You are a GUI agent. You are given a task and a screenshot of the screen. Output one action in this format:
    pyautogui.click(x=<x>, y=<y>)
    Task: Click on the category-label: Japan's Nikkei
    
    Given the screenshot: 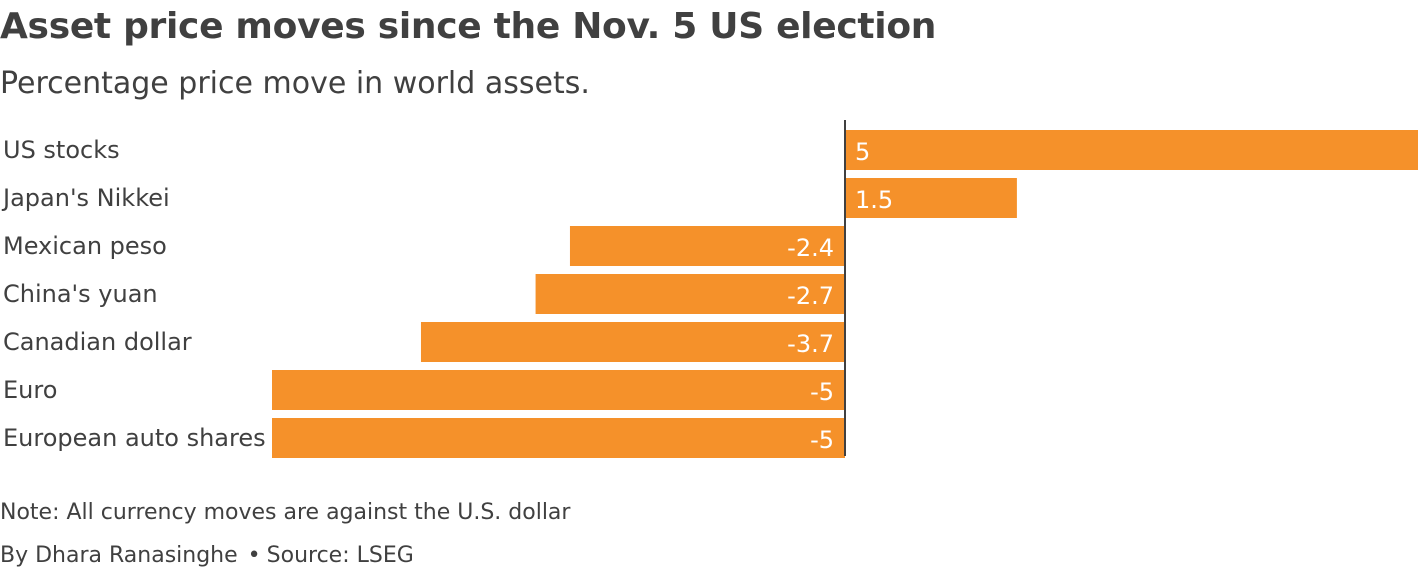 What is the action you would take?
    pyautogui.click(x=85, y=198)
    